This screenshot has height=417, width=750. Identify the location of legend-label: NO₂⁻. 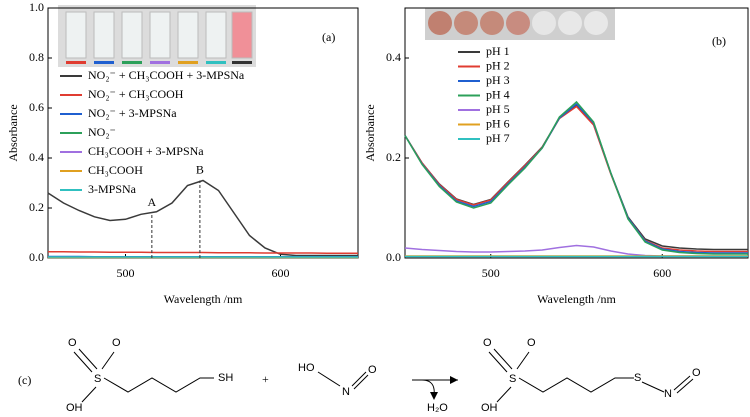
(102, 132).